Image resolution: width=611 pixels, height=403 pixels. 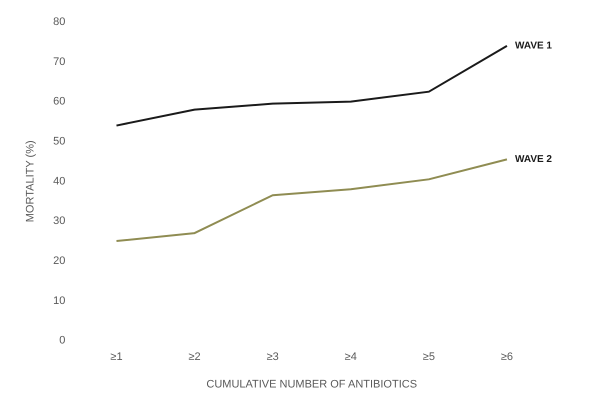 What do you see at coordinates (59, 260) in the screenshot?
I see `y-tick-label: 20` at bounding box center [59, 260].